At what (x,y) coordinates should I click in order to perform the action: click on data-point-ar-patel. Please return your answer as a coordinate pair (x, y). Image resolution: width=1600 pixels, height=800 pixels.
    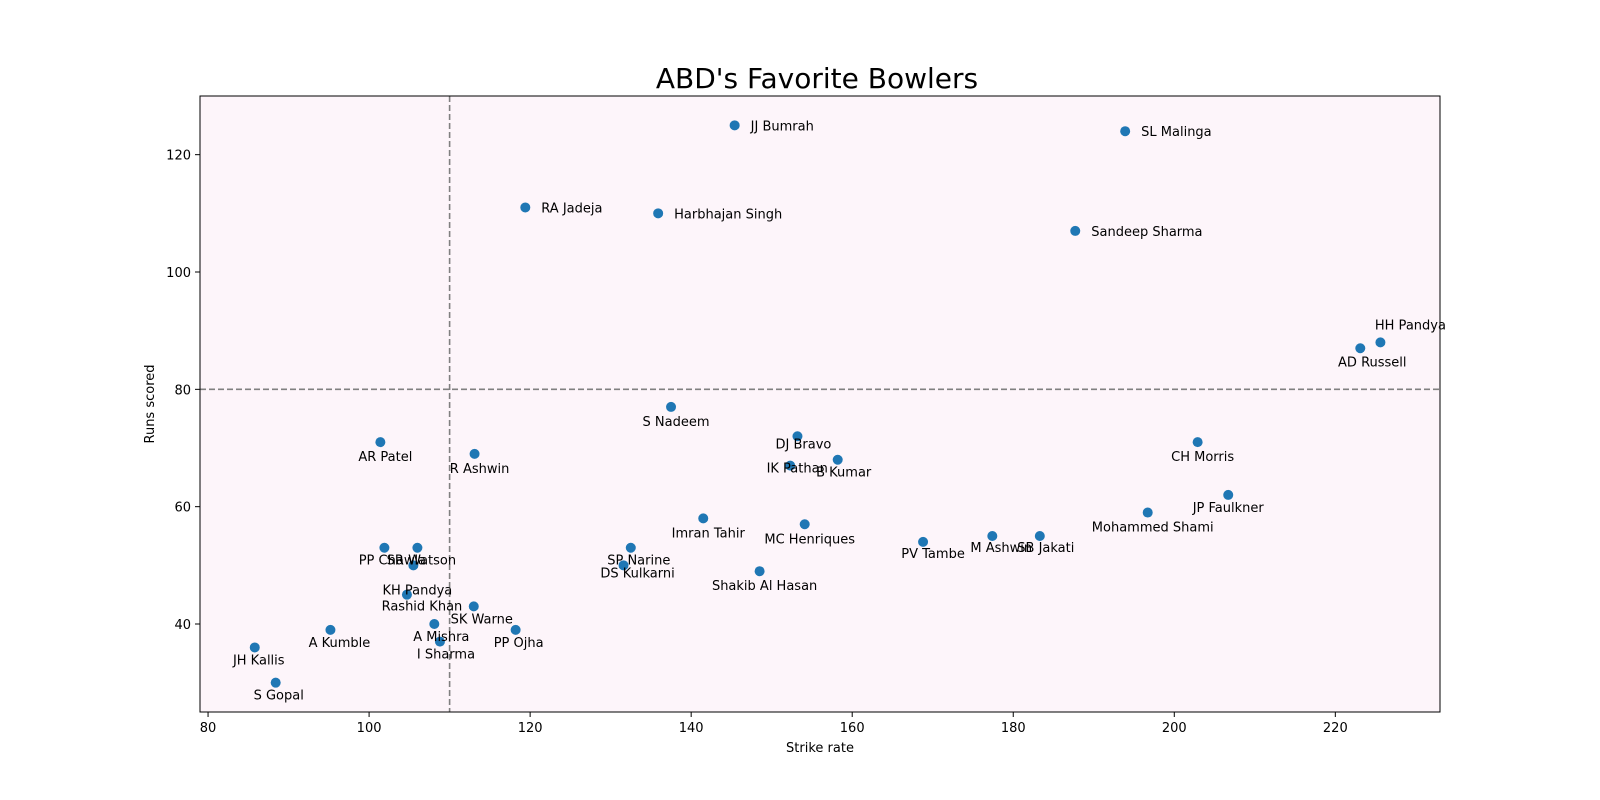
    Looking at the image, I should click on (380, 442).